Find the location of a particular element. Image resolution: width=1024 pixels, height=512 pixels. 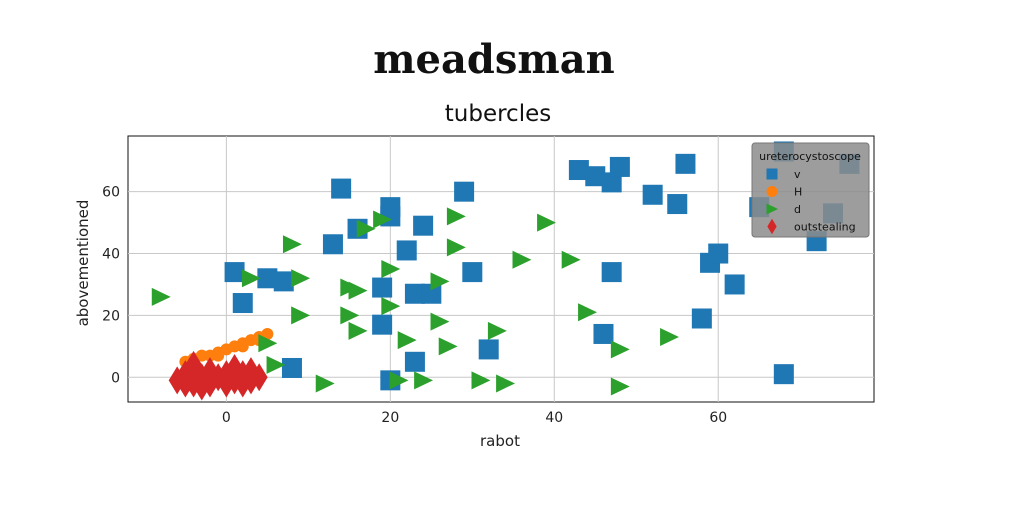

y-axis-label: abovementioned is located at coordinates (83, 263).